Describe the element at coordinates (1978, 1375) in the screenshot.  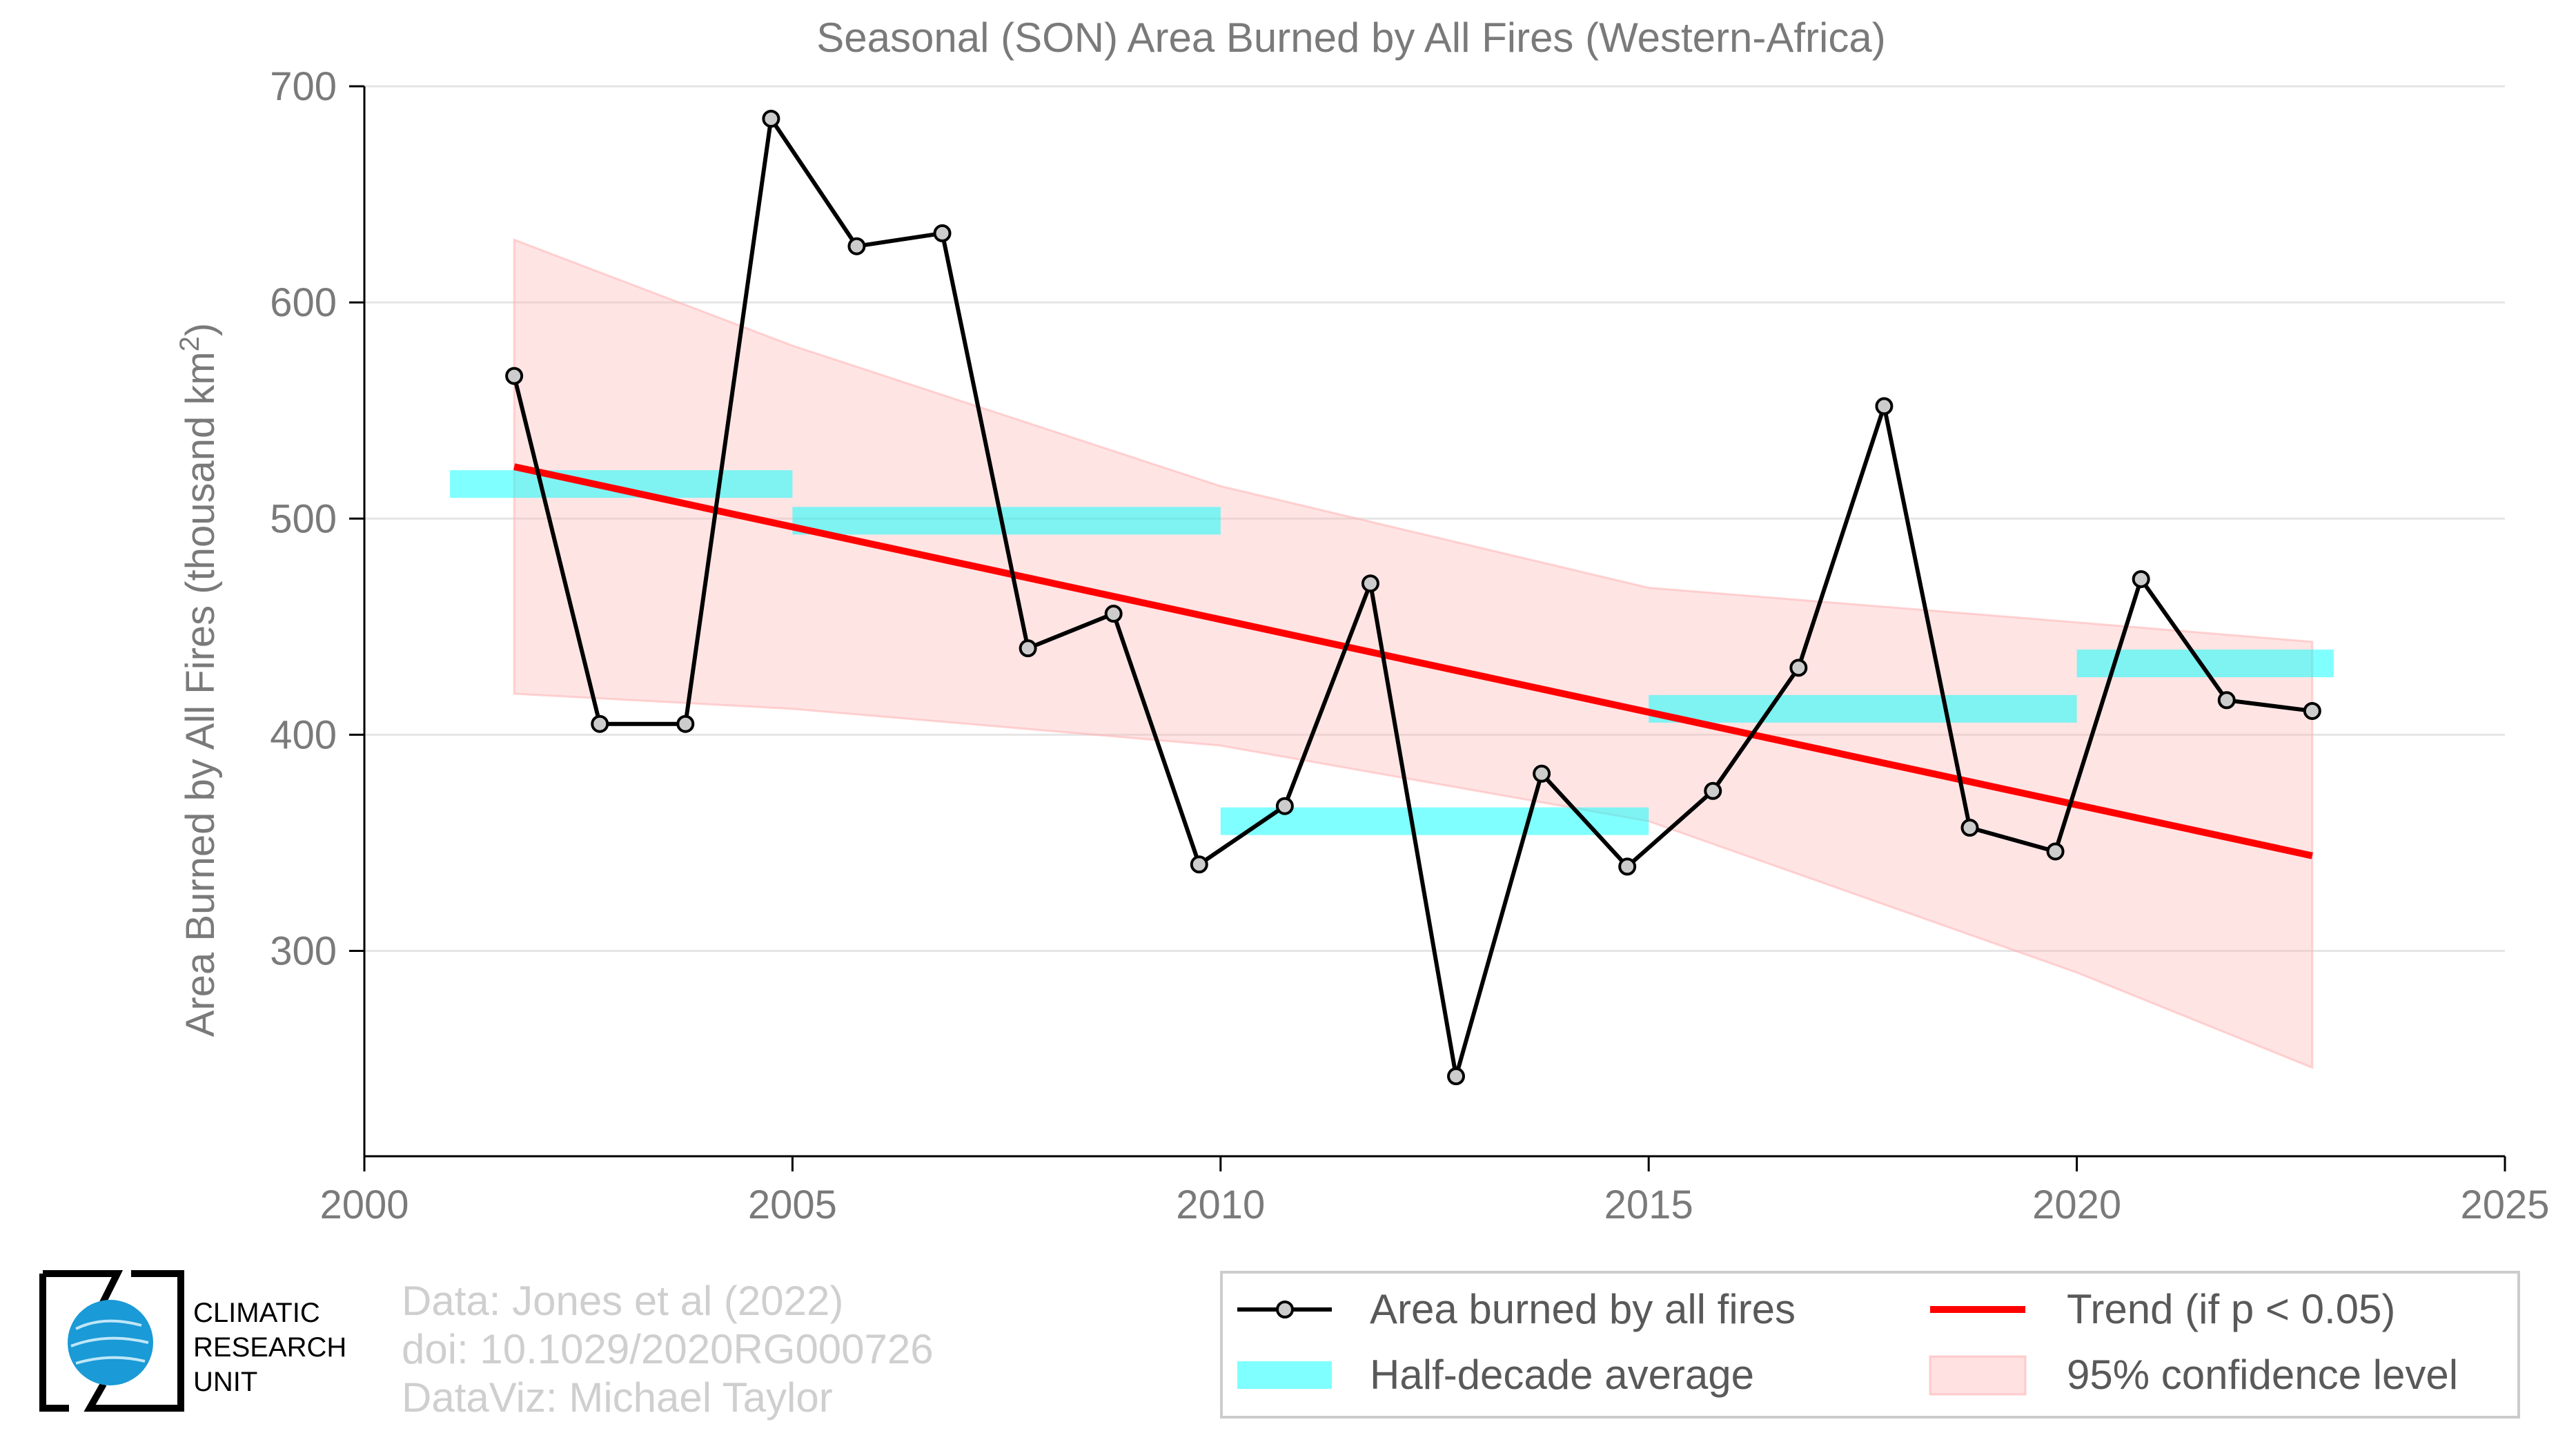
I see `legend-confidence-swatch` at that location.